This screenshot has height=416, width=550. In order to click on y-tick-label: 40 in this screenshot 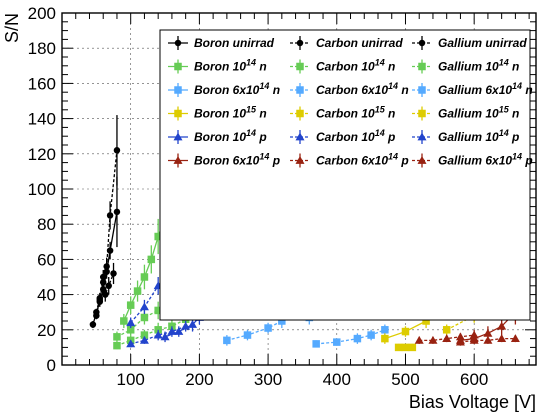, I will do `click(46, 295)`.